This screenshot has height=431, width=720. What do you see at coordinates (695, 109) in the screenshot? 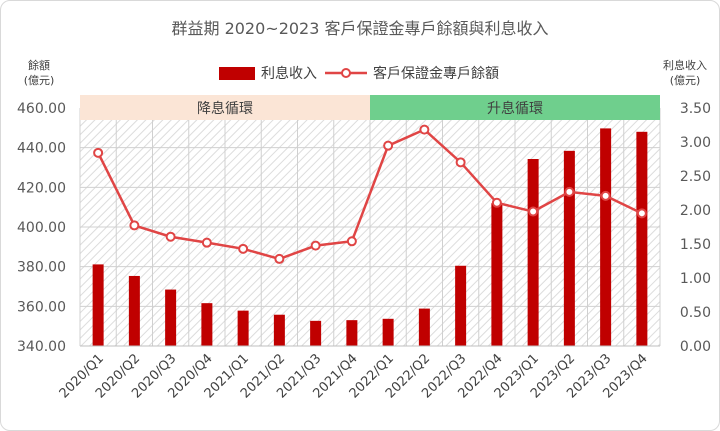
I see `right-axis-tick-label: 3.50` at bounding box center [695, 109].